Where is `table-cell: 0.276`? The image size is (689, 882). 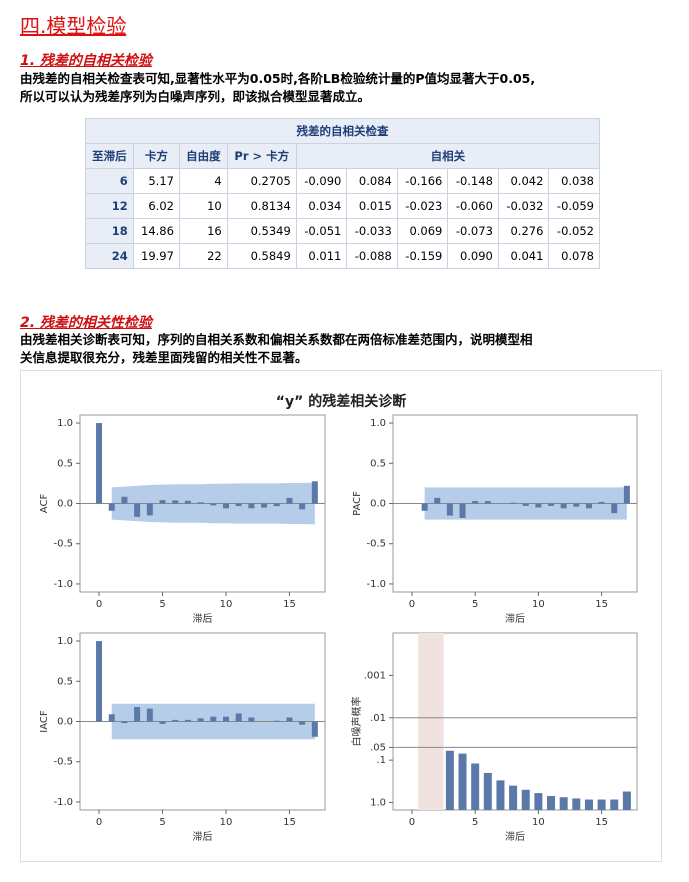 table-cell: 0.276 is located at coordinates (523, 231).